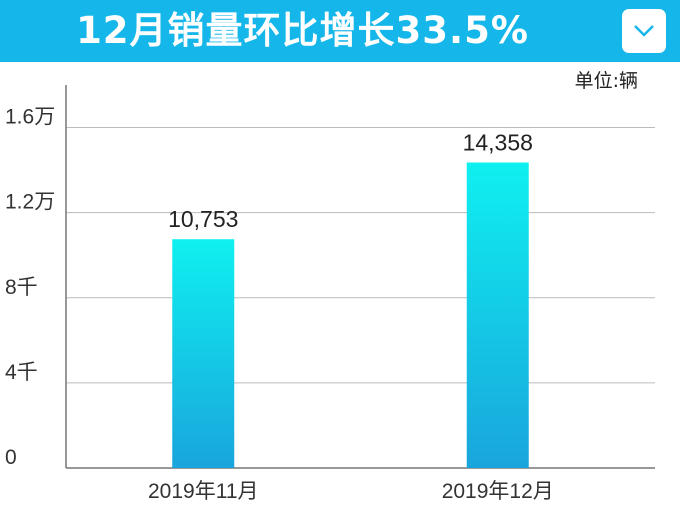 Image resolution: width=680 pixels, height=510 pixels. I want to click on chevron-down-icon, so click(644, 31).